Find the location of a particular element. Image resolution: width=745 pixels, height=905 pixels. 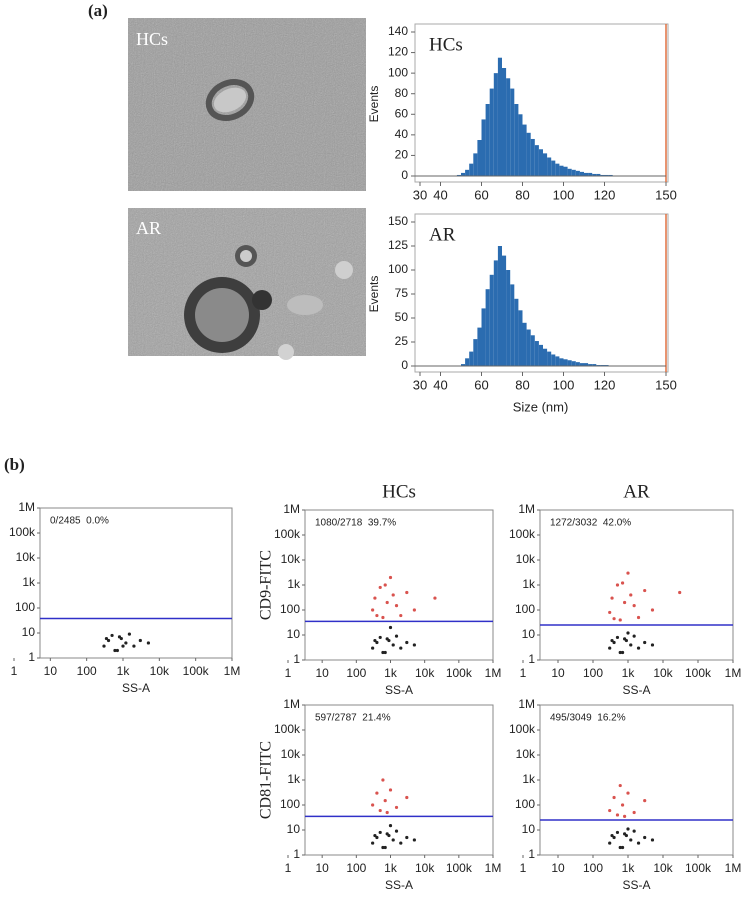

y-tick-label: 120 is located at coordinates (398, 52).